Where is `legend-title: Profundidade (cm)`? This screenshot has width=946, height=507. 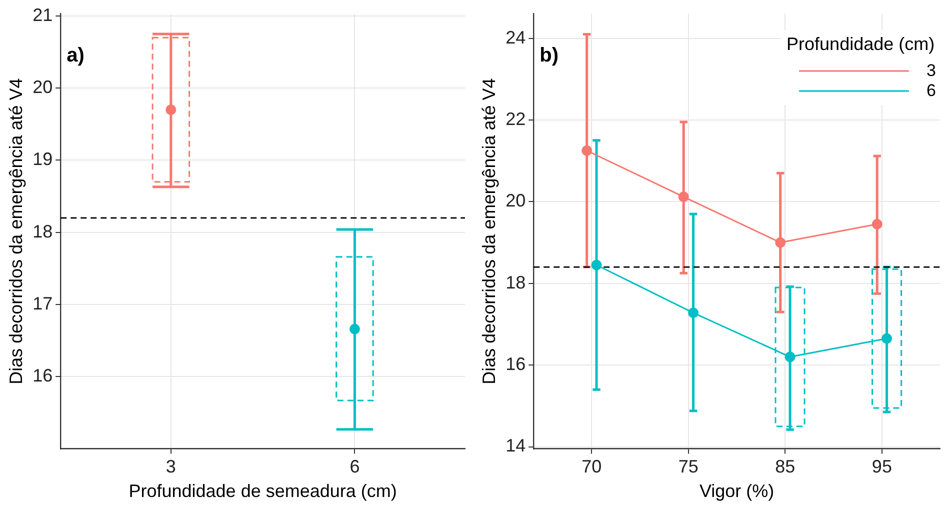 legend-title: Profundidade (cm) is located at coordinates (861, 44).